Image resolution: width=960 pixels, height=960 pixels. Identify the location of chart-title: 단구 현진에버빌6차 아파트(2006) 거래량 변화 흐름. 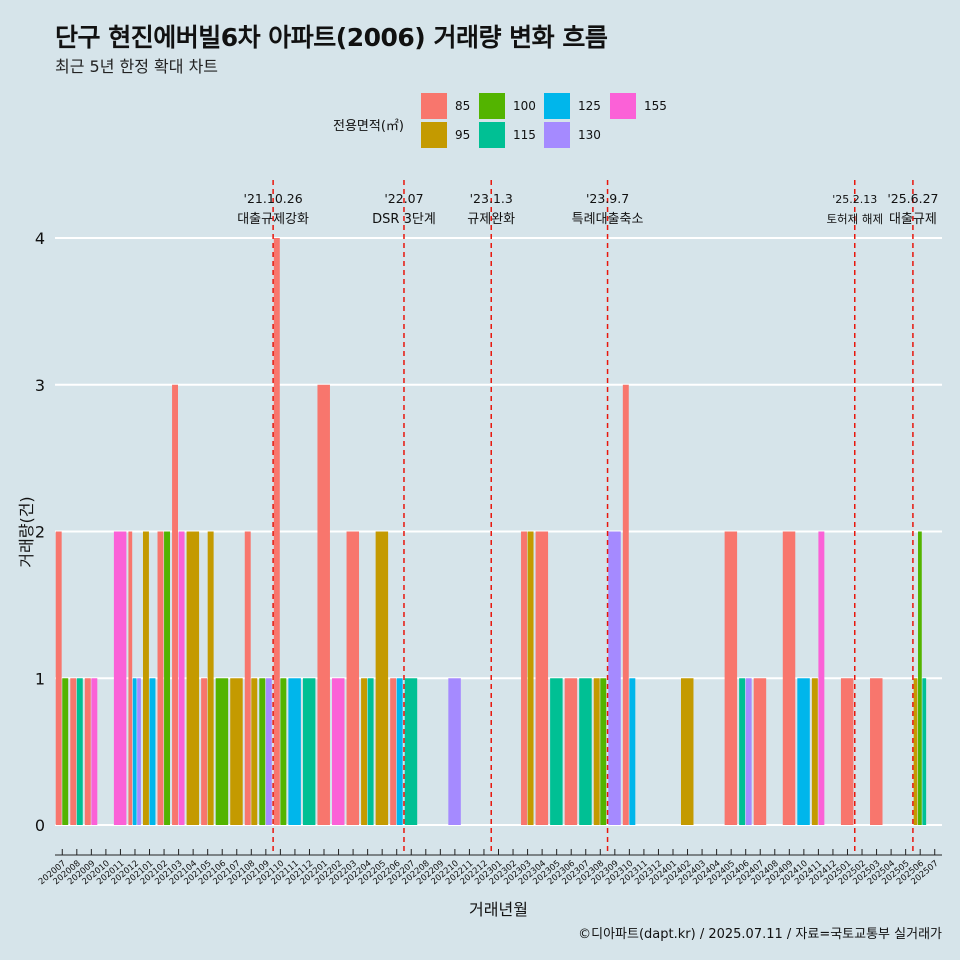
(331, 37).